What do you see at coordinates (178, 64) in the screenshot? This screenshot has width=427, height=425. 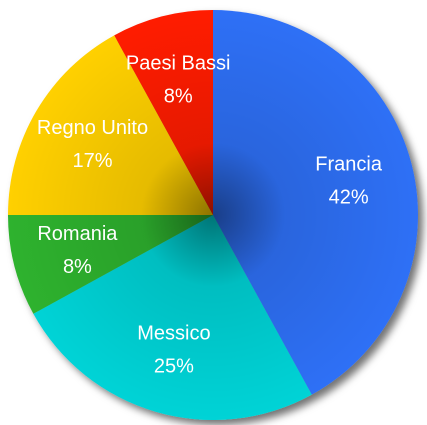 I see `slice-label: Paesi Bassi` at bounding box center [178, 64].